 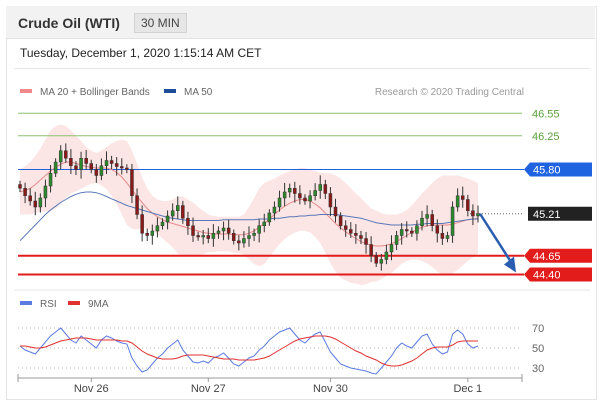 I want to click on rsi-ma9-line, so click(x=249, y=351).